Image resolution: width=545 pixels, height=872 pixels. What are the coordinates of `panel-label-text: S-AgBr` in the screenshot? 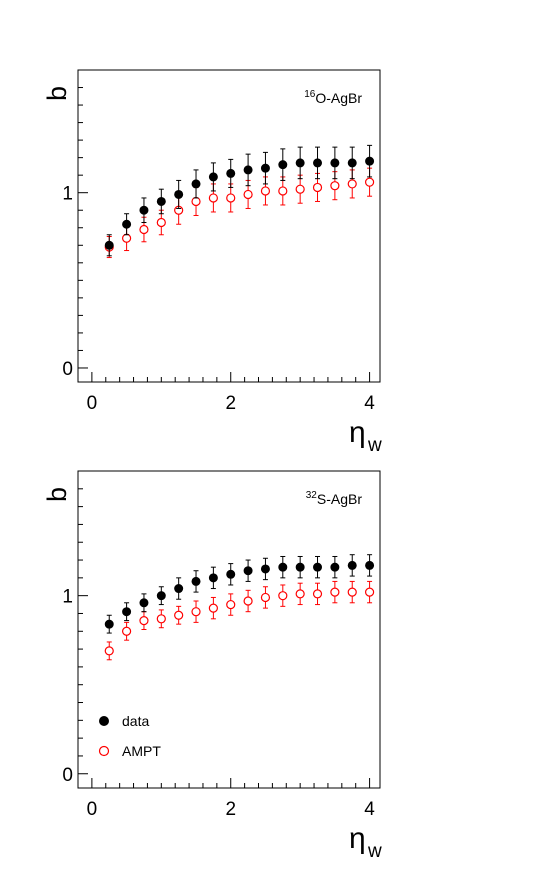 It's located at (339, 499).